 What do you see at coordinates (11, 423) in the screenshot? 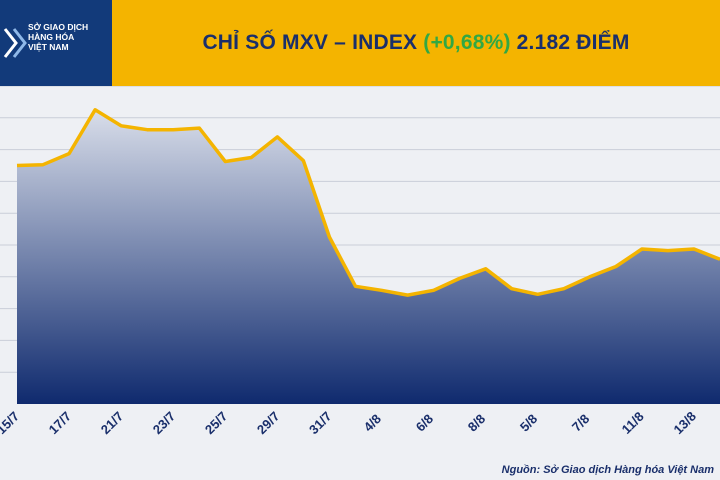
I see `x-tick-label: 15/7` at bounding box center [11, 423].